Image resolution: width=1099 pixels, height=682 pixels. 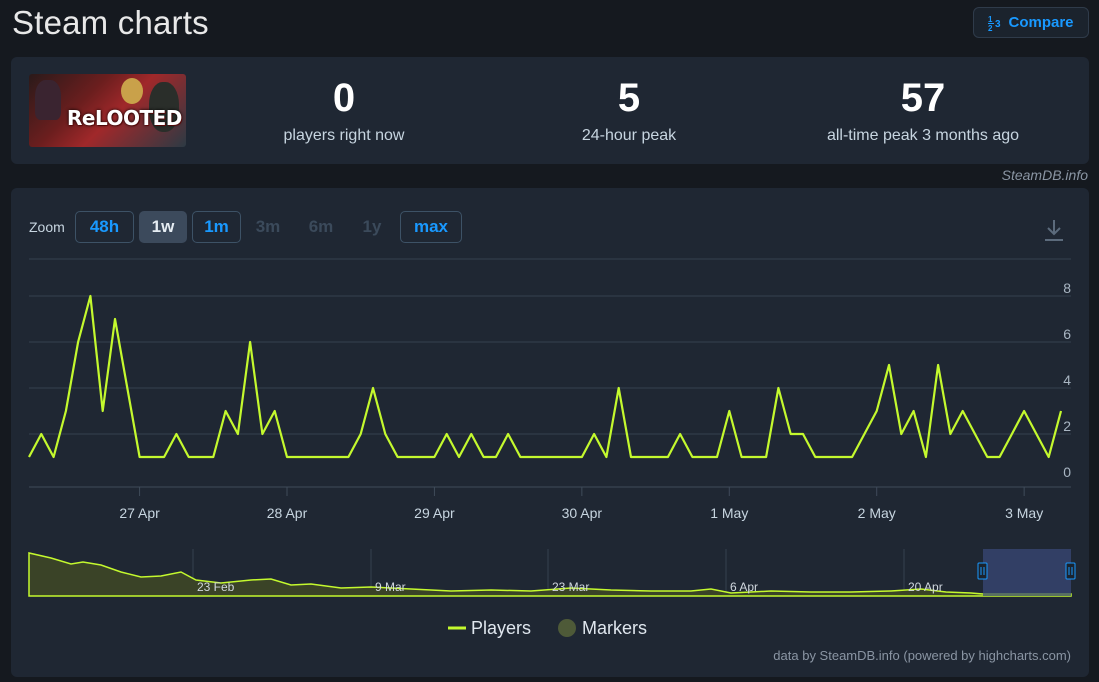 What do you see at coordinates (1070, 571) in the screenshot?
I see `navigator-handle-right` at bounding box center [1070, 571].